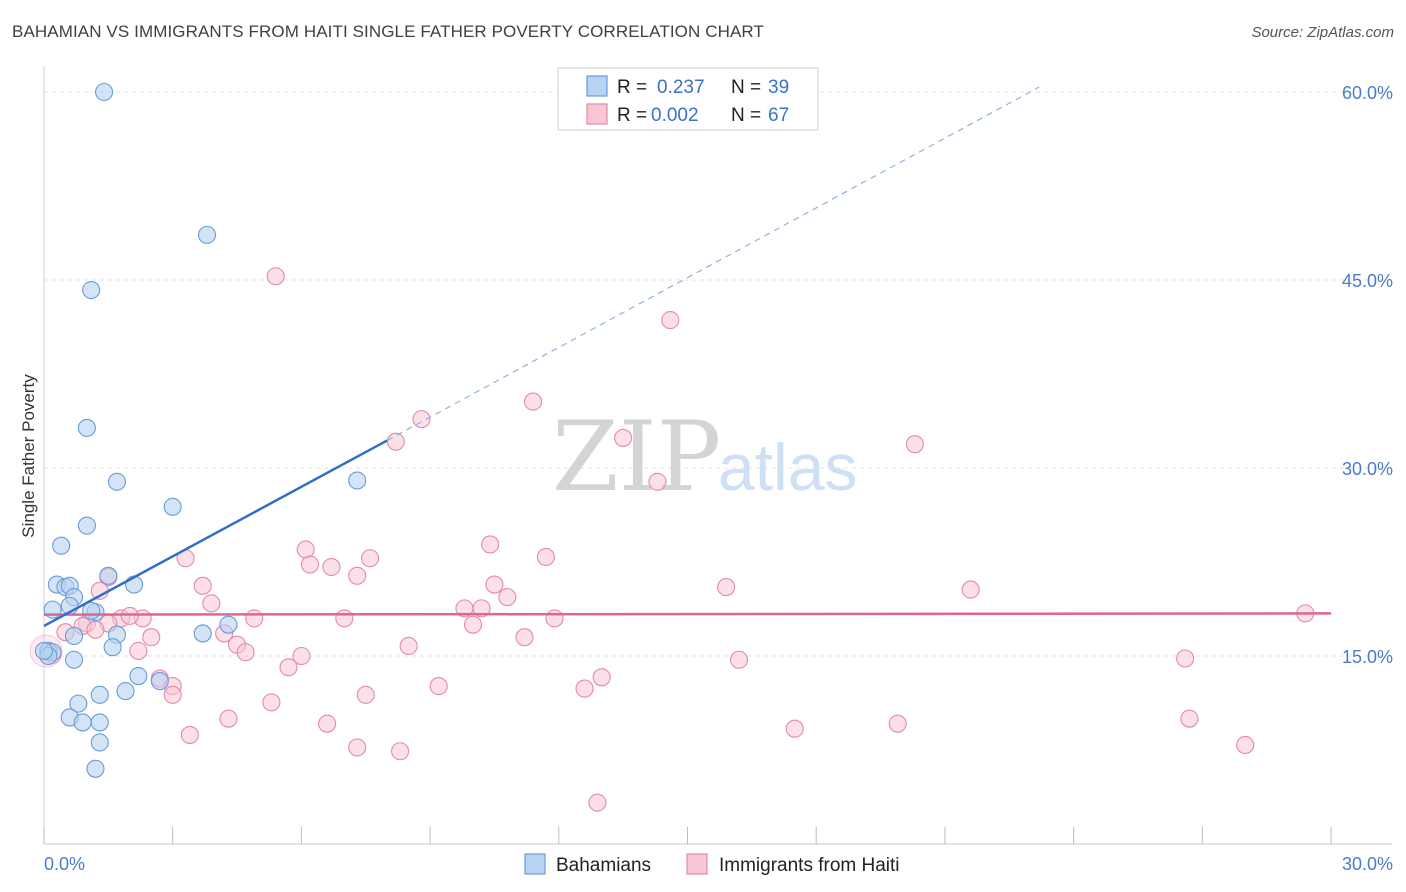 This screenshot has height=892, width=1406. What do you see at coordinates (746, 87) in the screenshot?
I see `legend-n-label-bahamians: N =` at bounding box center [746, 87].